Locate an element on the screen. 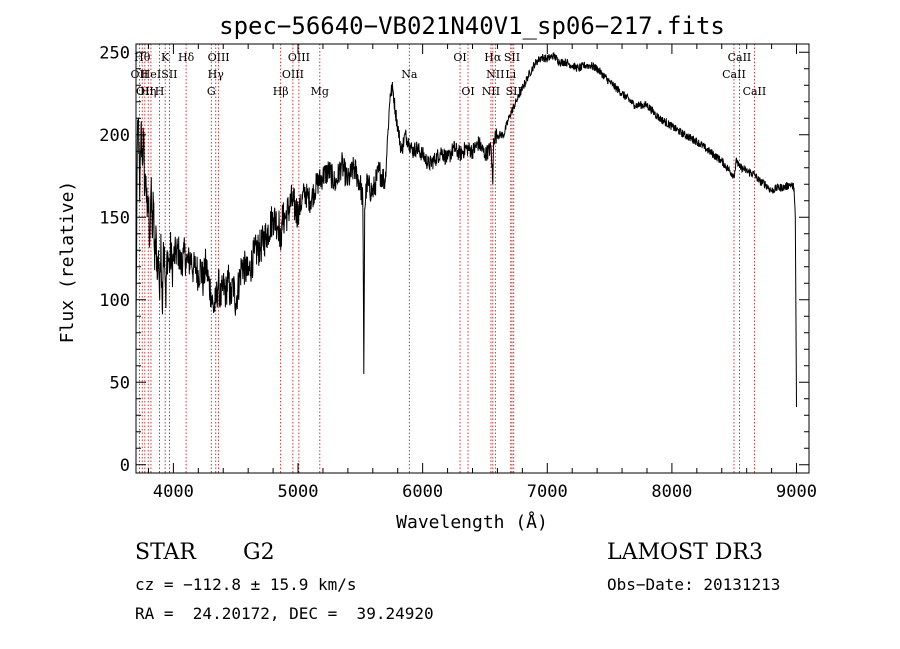  redshift-cz: cz = −112.8 ± 15.9 km/s is located at coordinates (246, 584).